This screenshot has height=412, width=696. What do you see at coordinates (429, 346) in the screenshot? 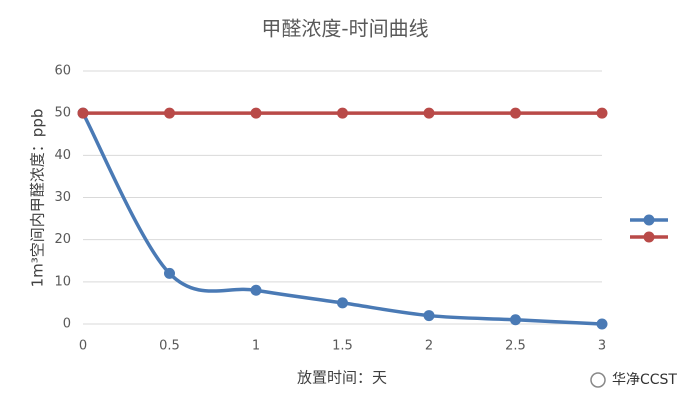
I see `x-tick-label: 2` at bounding box center [429, 346].